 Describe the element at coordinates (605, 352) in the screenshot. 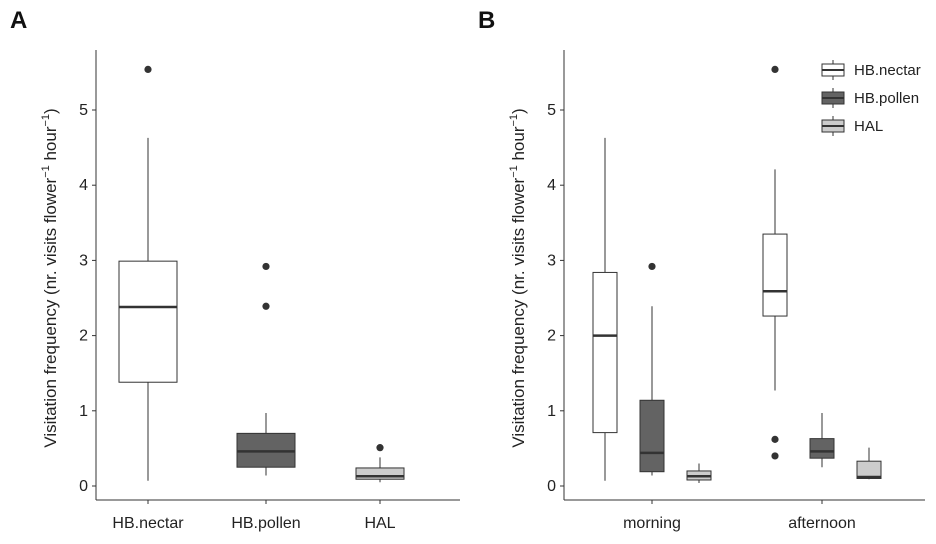

I see `box-hb-nectar-morning-box` at that location.